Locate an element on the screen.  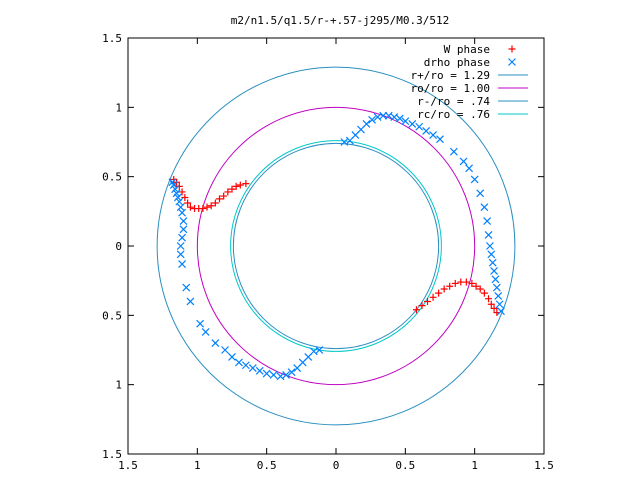
legend-label: ro/ro = 1.00 is located at coordinates (450, 88).